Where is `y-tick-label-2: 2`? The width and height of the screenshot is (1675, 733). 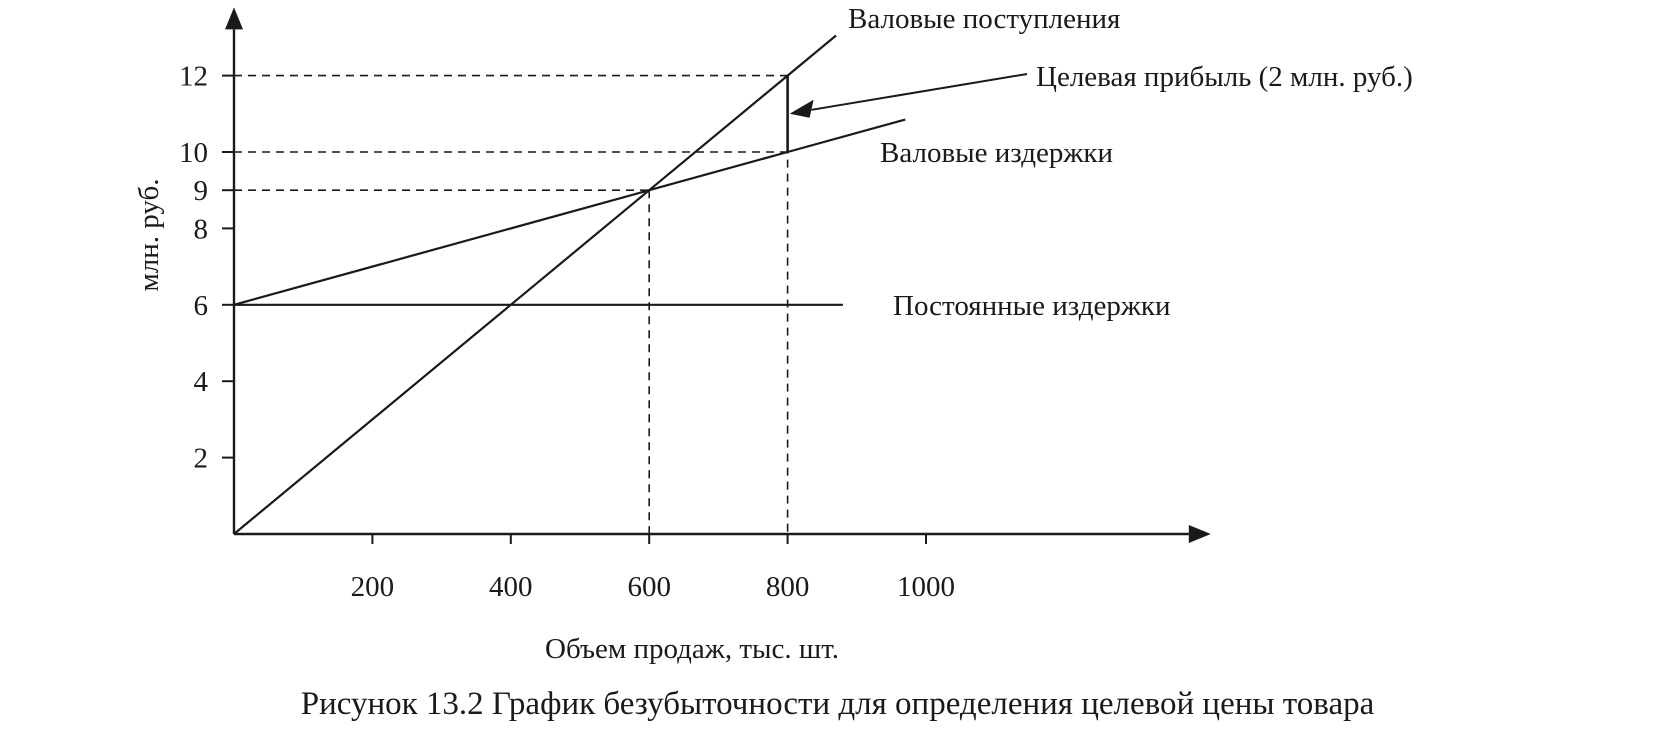
y-tick-label-2: 2 is located at coordinates (201, 459).